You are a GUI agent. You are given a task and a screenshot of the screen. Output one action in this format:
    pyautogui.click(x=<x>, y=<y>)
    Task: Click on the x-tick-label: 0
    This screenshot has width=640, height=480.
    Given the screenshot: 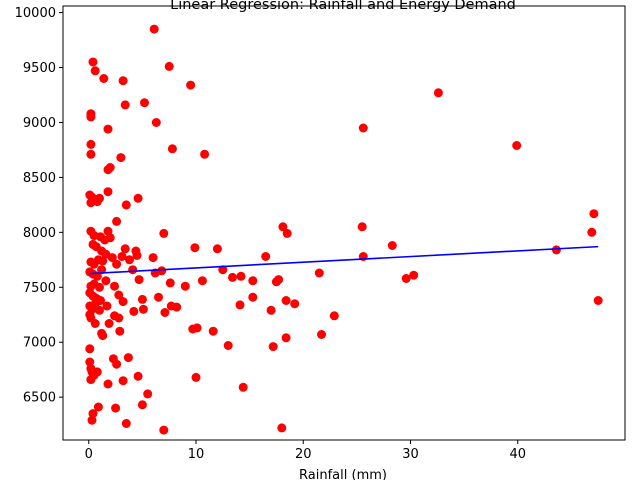 What is the action you would take?
    pyautogui.click(x=89, y=454)
    